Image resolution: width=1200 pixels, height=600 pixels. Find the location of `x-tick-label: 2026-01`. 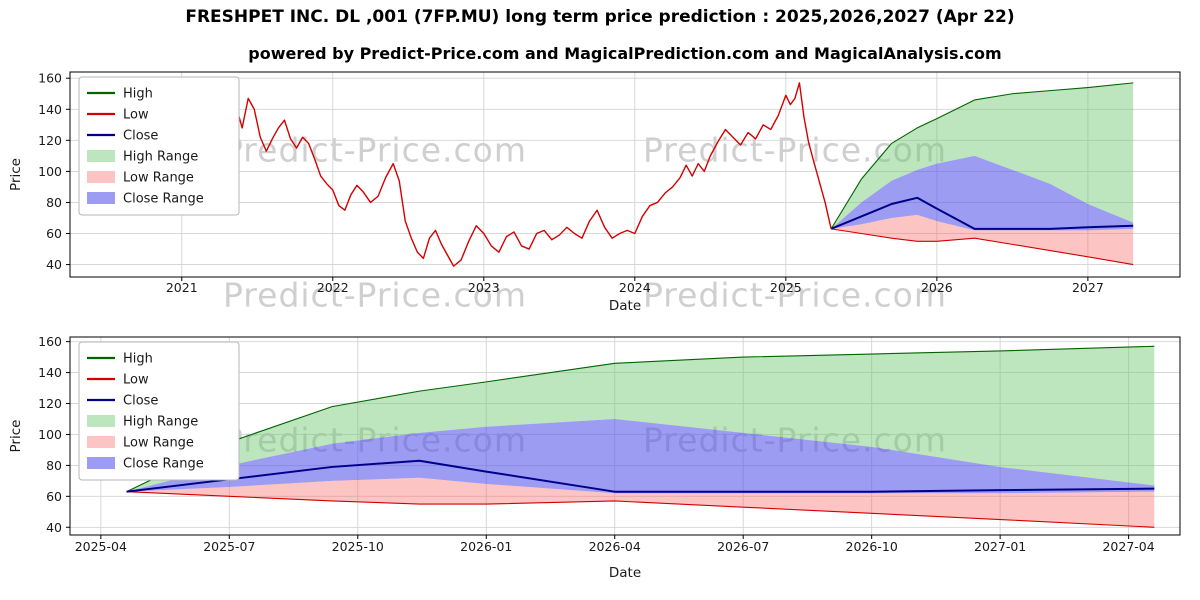

x-tick-label: 2026-01 is located at coordinates (486, 546).